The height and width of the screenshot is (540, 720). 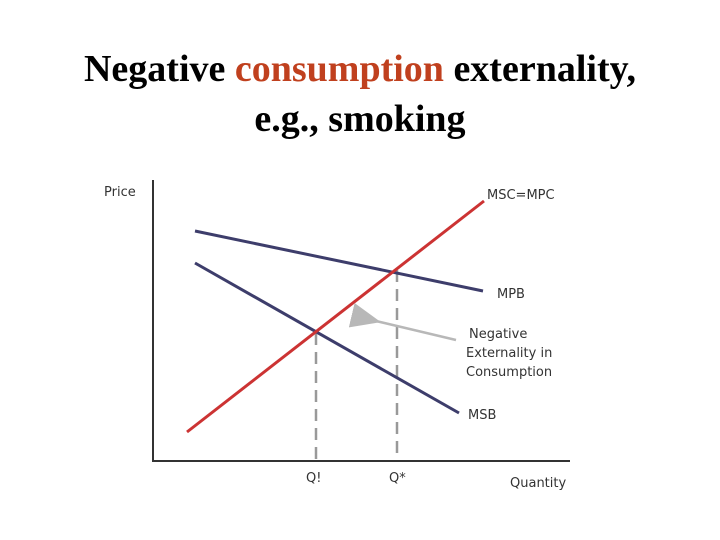 I want to click on mpb-label: MPB, so click(x=511, y=294).